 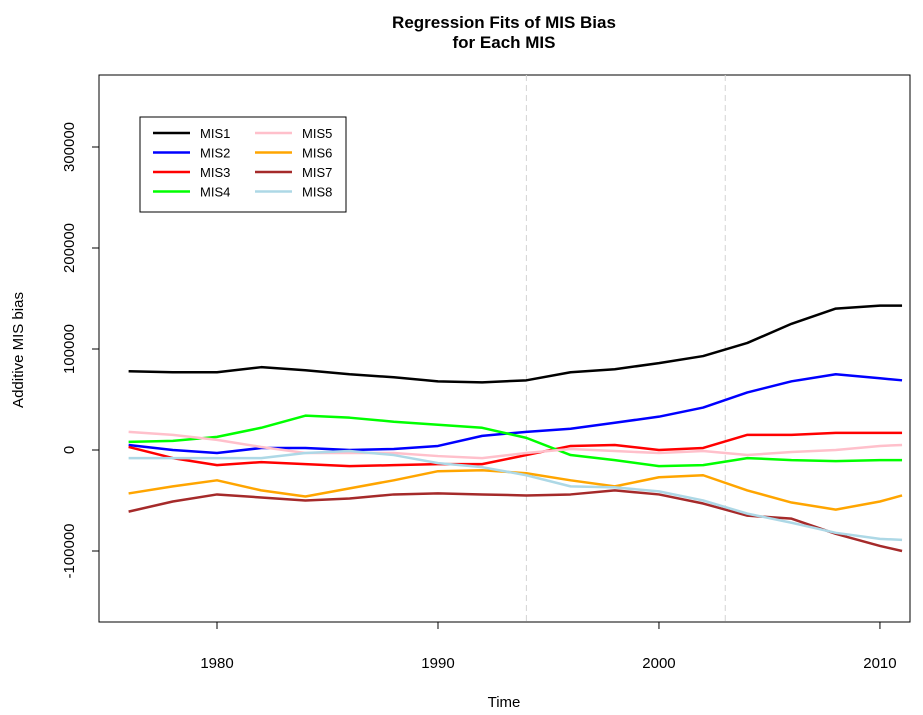 I want to click on y-tick-label: 0, so click(x=69, y=450).